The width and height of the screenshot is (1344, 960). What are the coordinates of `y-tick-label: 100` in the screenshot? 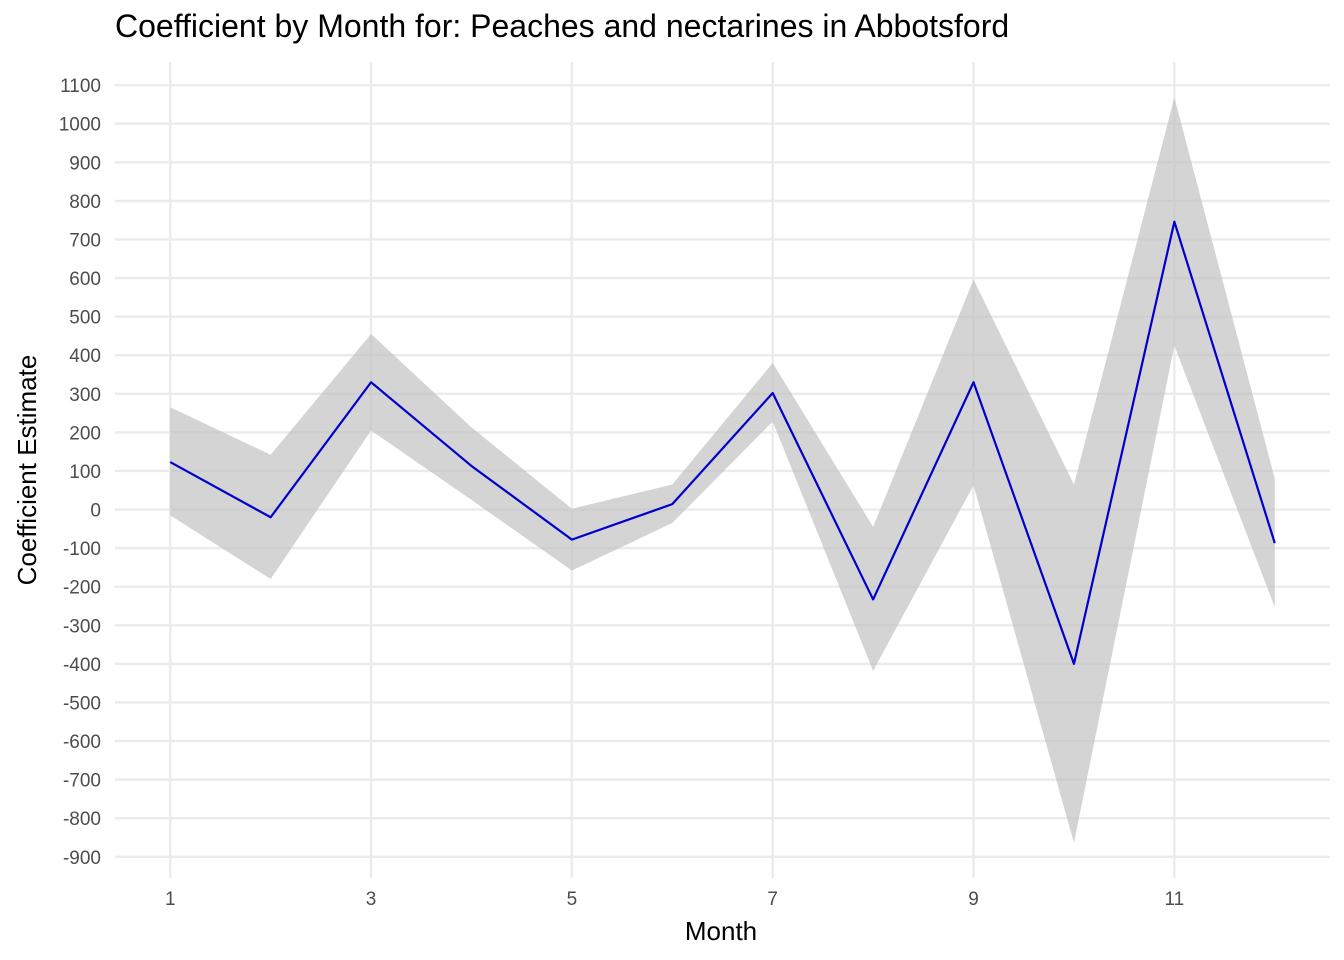 It's located at (85, 472).